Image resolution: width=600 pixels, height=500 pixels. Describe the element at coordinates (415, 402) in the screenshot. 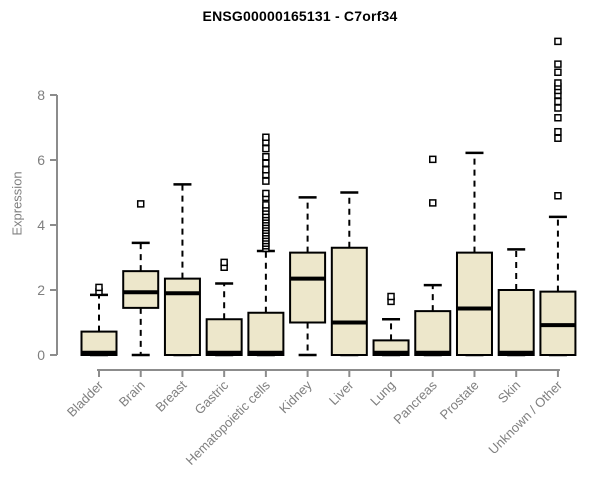

I see `x-axis-label-pancreas: Pancreas` at that location.